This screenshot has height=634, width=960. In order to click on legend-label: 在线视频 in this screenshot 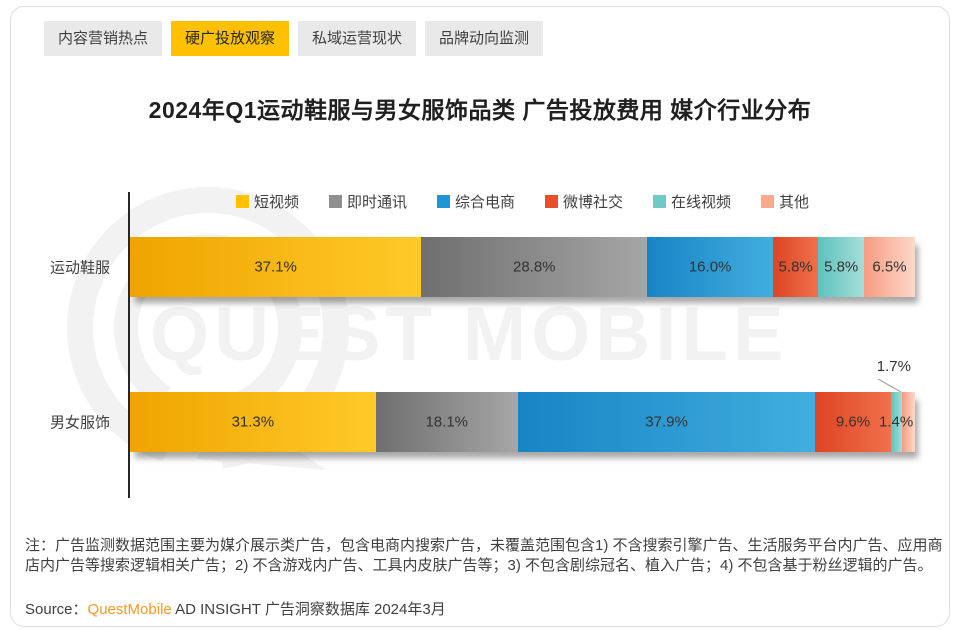, I will do `click(701, 202)`.